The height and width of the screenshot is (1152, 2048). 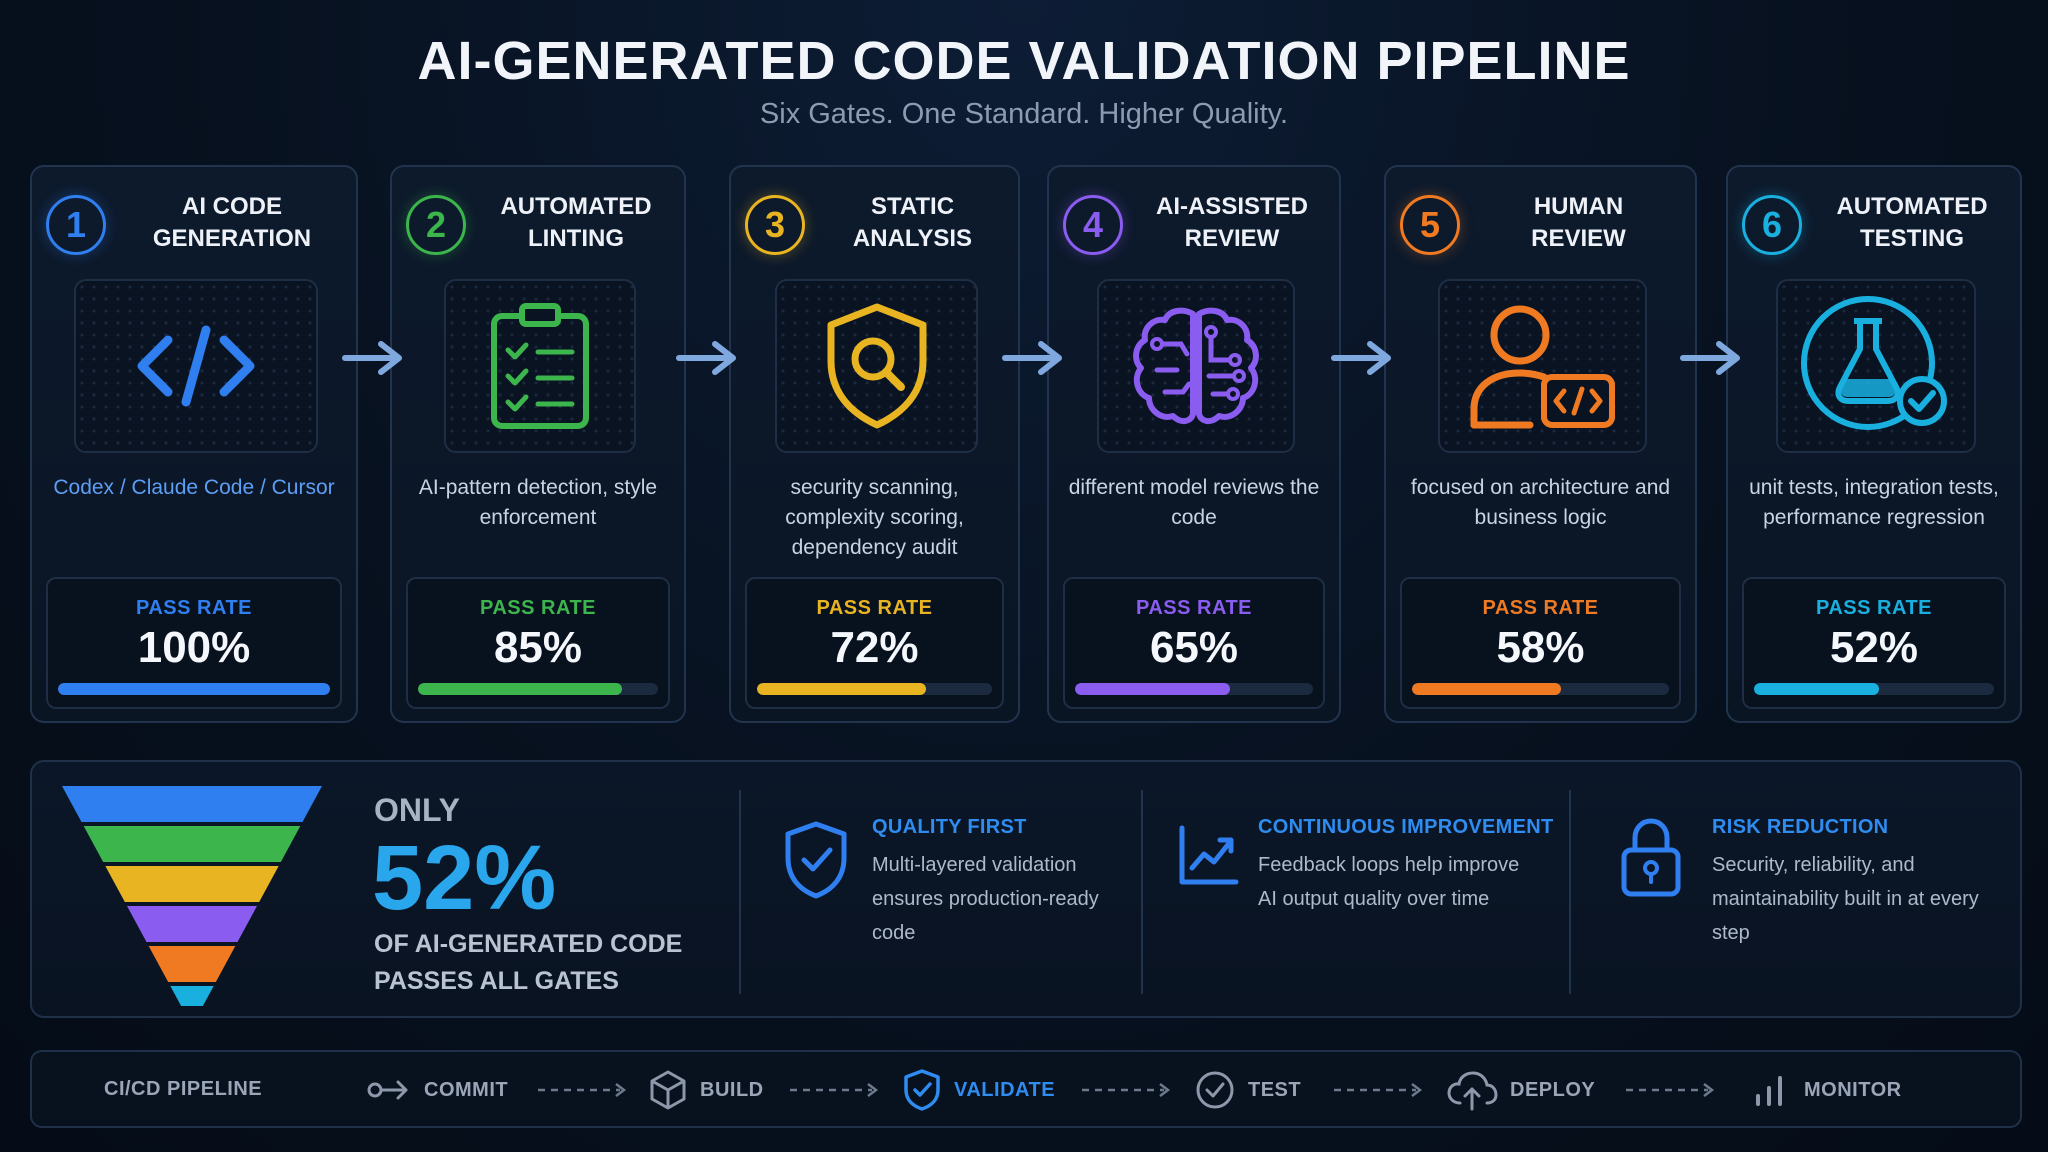 I want to click on cloud-upload-icon, so click(x=1472, y=1091).